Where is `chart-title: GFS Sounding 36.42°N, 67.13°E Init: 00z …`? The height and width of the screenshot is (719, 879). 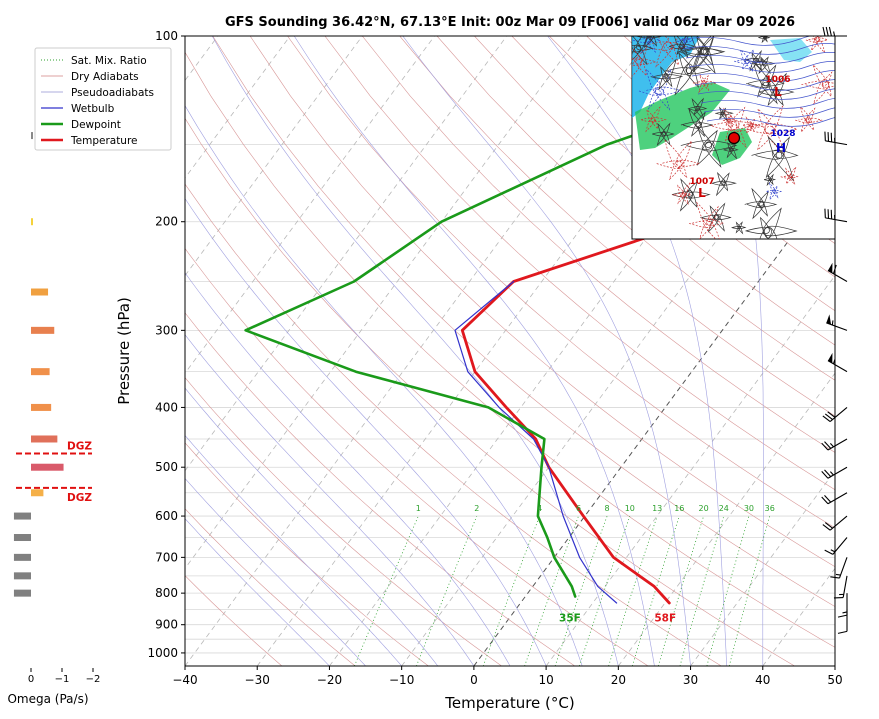 chart-title: GFS Sounding 36.42°N, 67.13°E Init: 00z … is located at coordinates (510, 22).